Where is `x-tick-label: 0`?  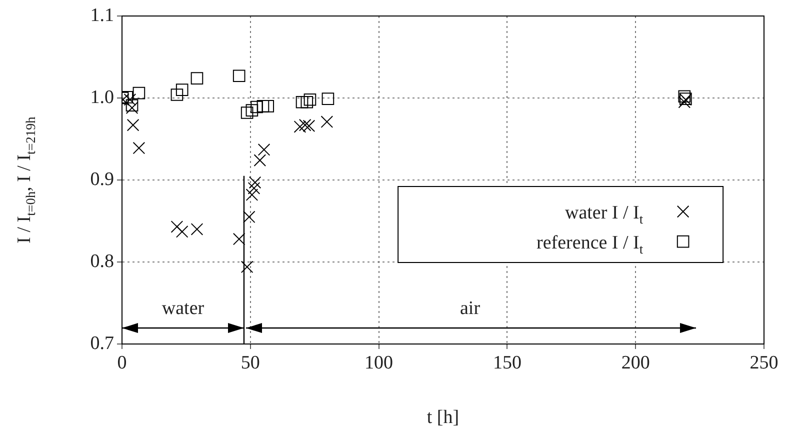
x-tick-label: 0 is located at coordinates (122, 363).